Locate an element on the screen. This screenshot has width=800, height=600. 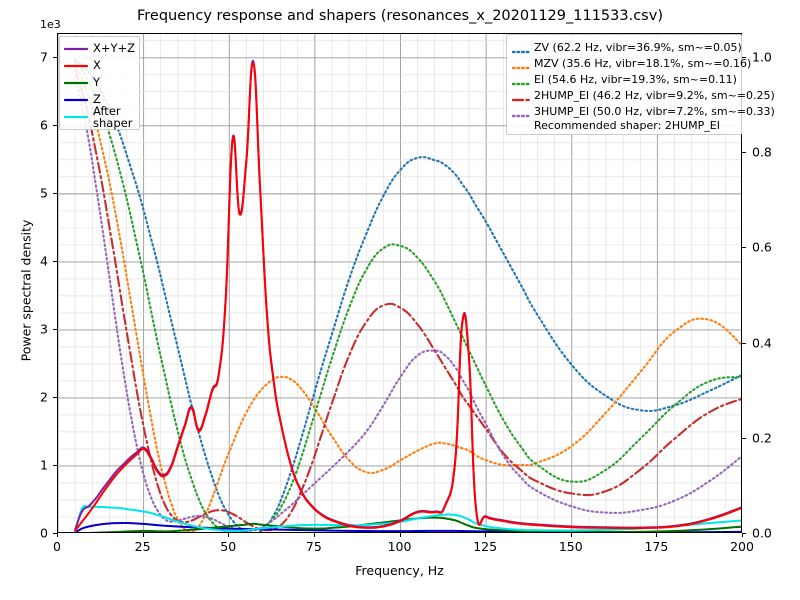
line-swatch-purple is located at coordinates (76, 49).